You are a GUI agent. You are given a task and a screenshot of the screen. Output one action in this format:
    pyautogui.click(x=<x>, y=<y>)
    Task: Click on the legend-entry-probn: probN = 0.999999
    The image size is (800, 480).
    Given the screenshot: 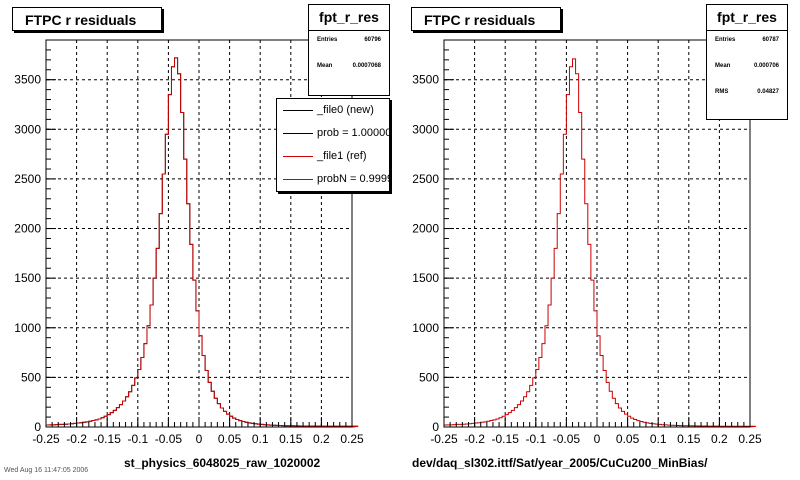 What is the action you would take?
    pyautogui.click(x=333, y=180)
    